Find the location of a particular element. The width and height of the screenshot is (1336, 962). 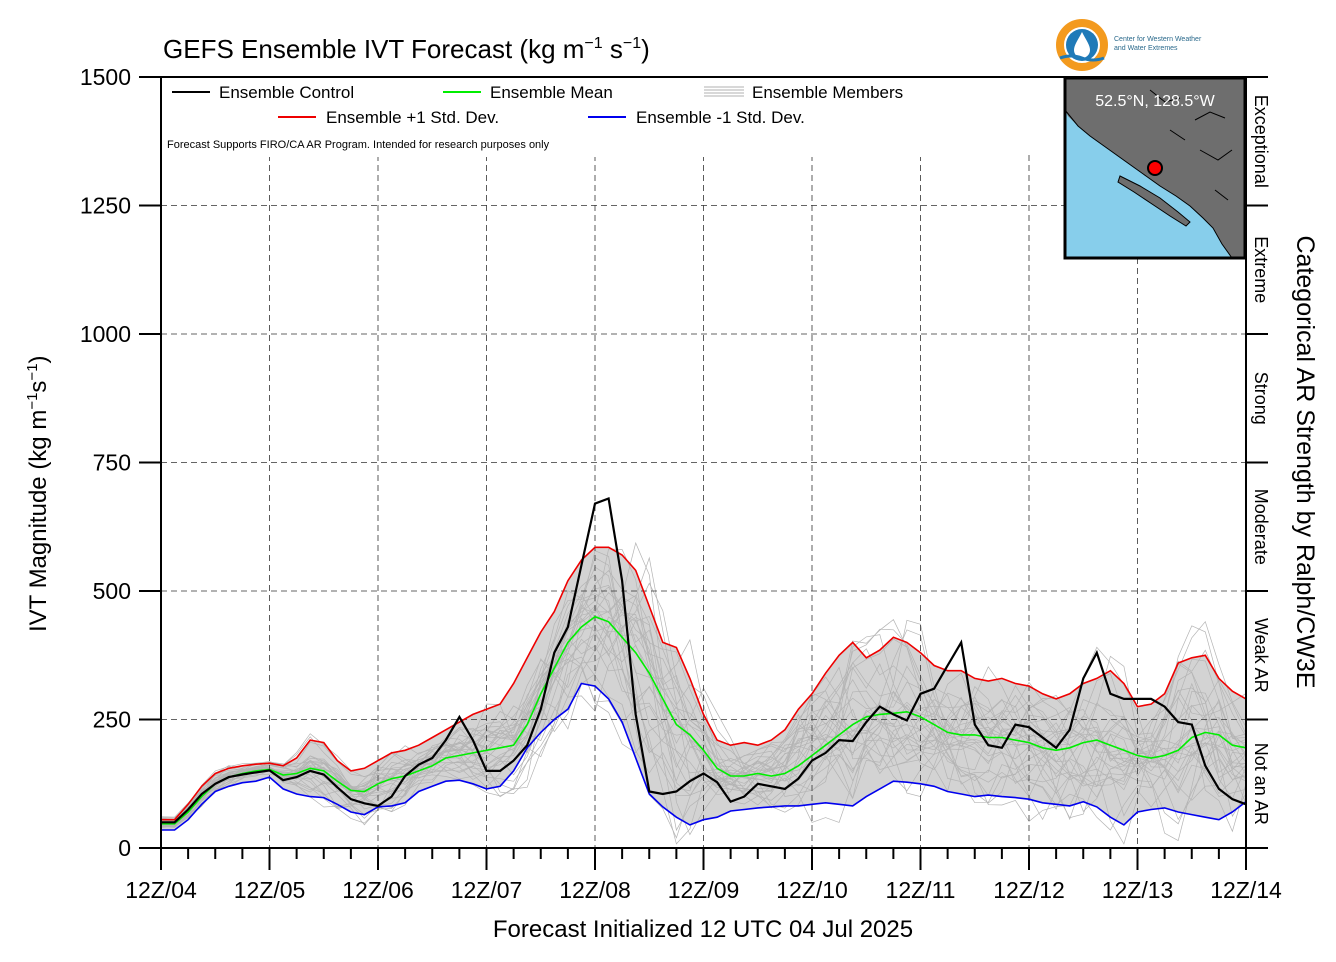

y-tick-labels: 0 250 500 750 1000 1250 1500 is located at coordinates (105, 462).